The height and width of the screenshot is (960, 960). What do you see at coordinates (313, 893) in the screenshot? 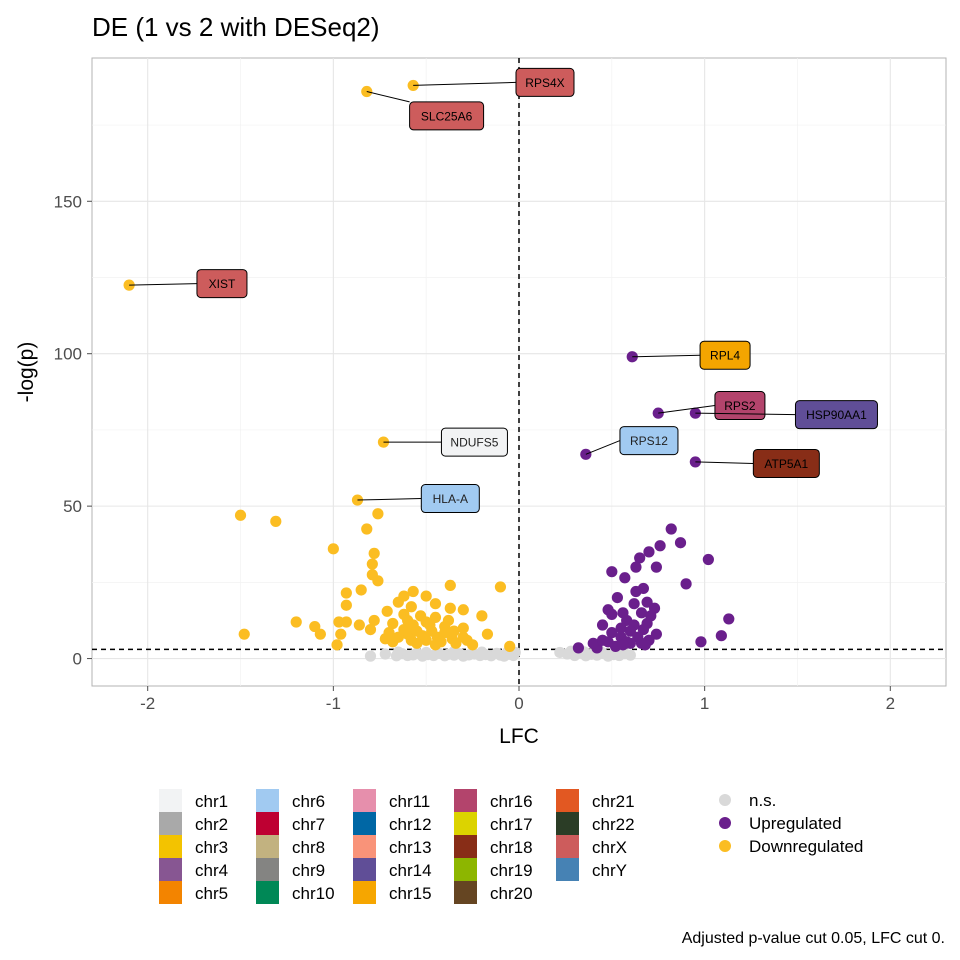
I see `legend-label-chr10: chr10` at bounding box center [313, 893].